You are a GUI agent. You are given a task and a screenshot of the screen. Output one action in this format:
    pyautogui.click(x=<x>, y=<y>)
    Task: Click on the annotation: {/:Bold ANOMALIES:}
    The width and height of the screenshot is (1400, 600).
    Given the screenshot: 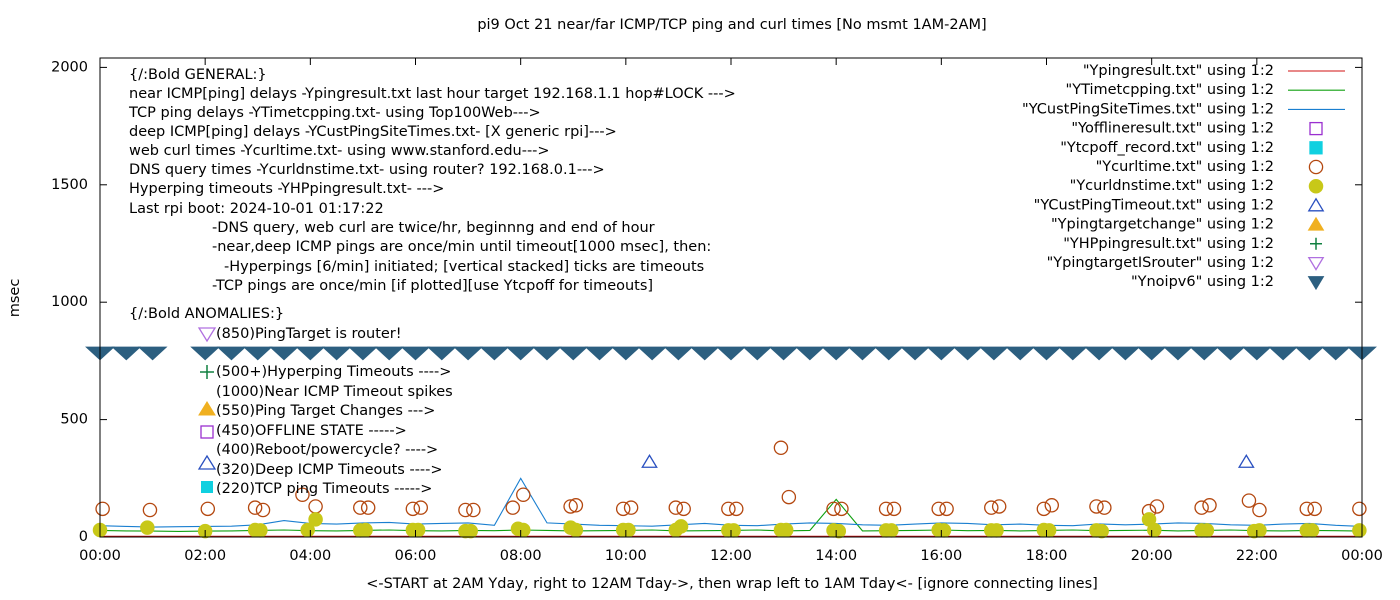 What is the action you would take?
    pyautogui.click(x=206, y=314)
    